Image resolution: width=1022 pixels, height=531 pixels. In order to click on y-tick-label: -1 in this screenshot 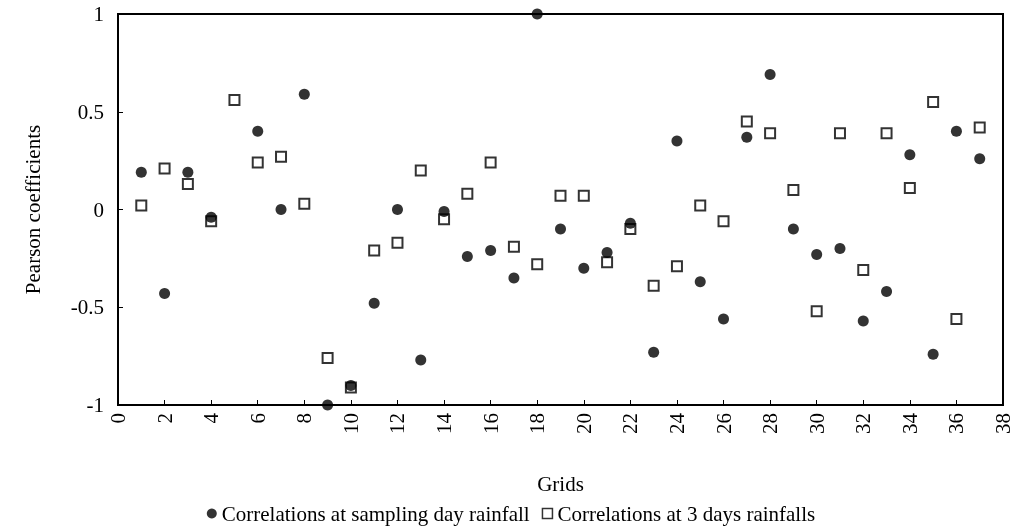, I will do `click(95, 405)`.